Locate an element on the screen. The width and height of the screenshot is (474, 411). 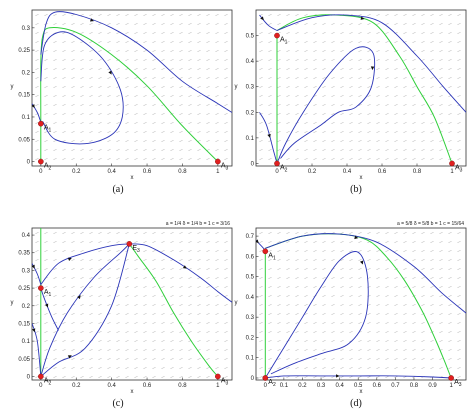
y-tick-label: 0.7 is located at coordinates (250, 237).